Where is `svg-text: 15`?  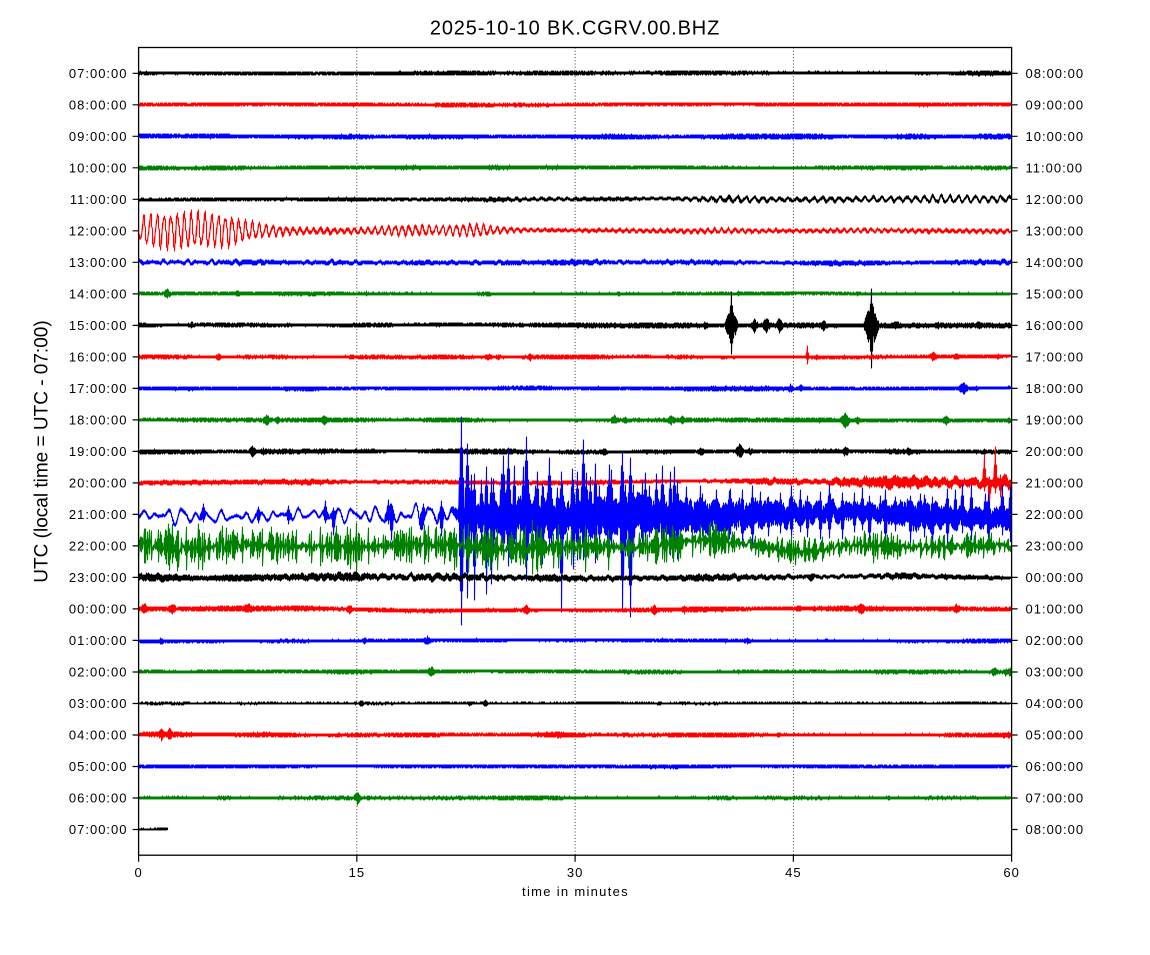 svg-text: 15 is located at coordinates (357, 872).